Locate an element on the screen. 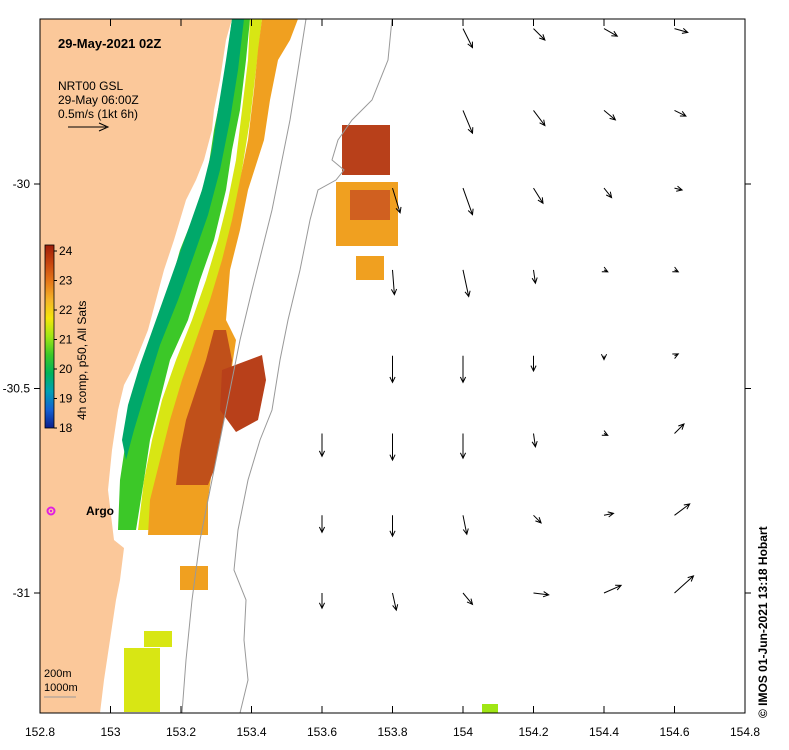 The height and width of the screenshot is (750, 789). map-title: 29-May-2021 02Z is located at coordinates (109, 43).